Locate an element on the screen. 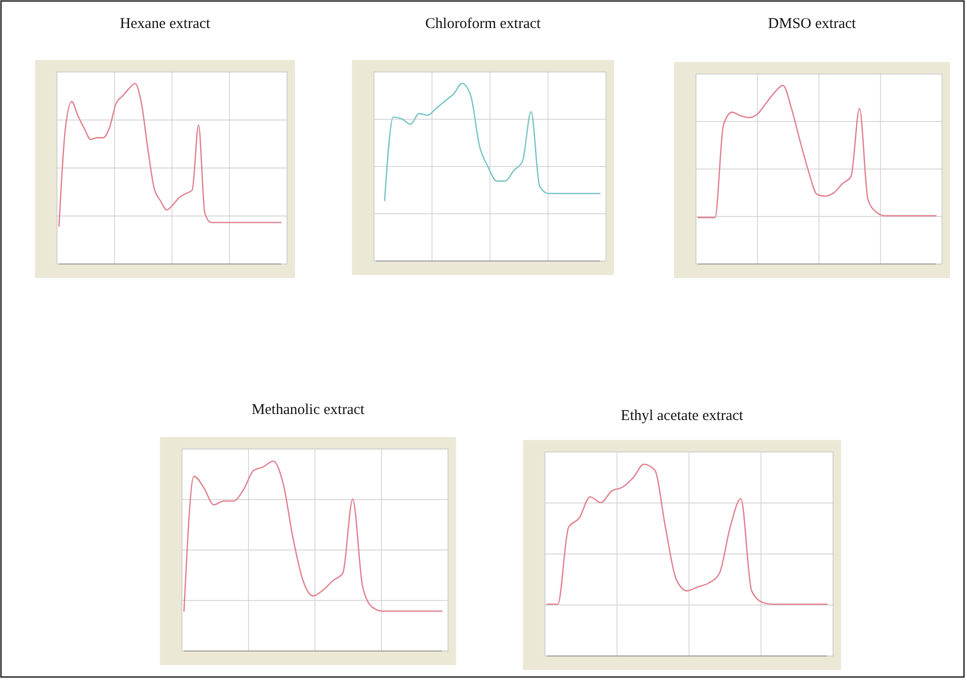 The image size is (967, 680). chart-title: Methanolic extract is located at coordinates (309, 410).